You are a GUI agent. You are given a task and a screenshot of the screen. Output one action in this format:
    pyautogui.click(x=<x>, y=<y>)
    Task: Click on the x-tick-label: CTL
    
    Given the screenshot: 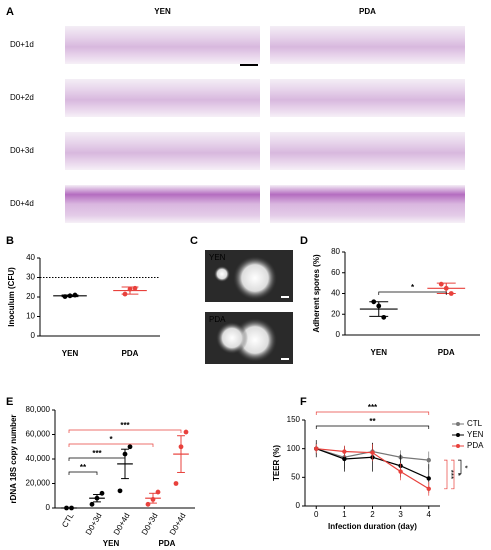 What is the action you would take?
    pyautogui.click(x=68, y=520)
    